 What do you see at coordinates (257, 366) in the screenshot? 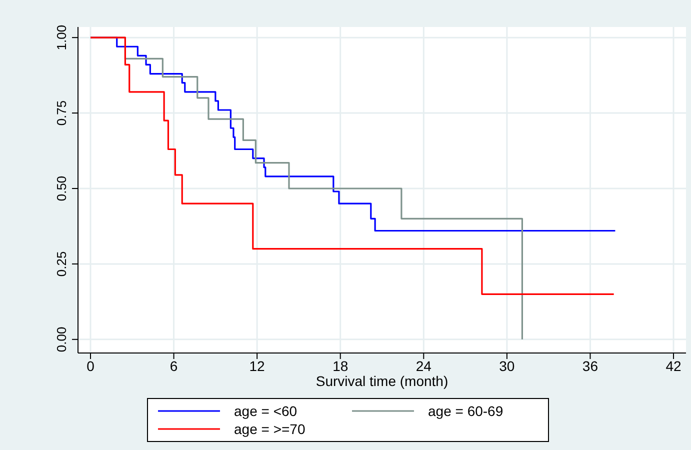
I see `x-tick-label: 12` at bounding box center [257, 366].